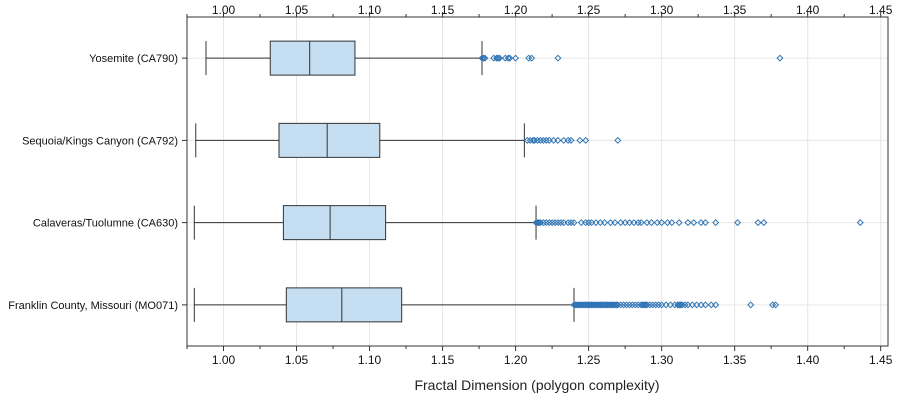 This screenshot has width=900, height=400. Describe the element at coordinates (100, 141) in the screenshot. I see `category-label: Sequoia/Kings Canyon (CA792)` at that location.